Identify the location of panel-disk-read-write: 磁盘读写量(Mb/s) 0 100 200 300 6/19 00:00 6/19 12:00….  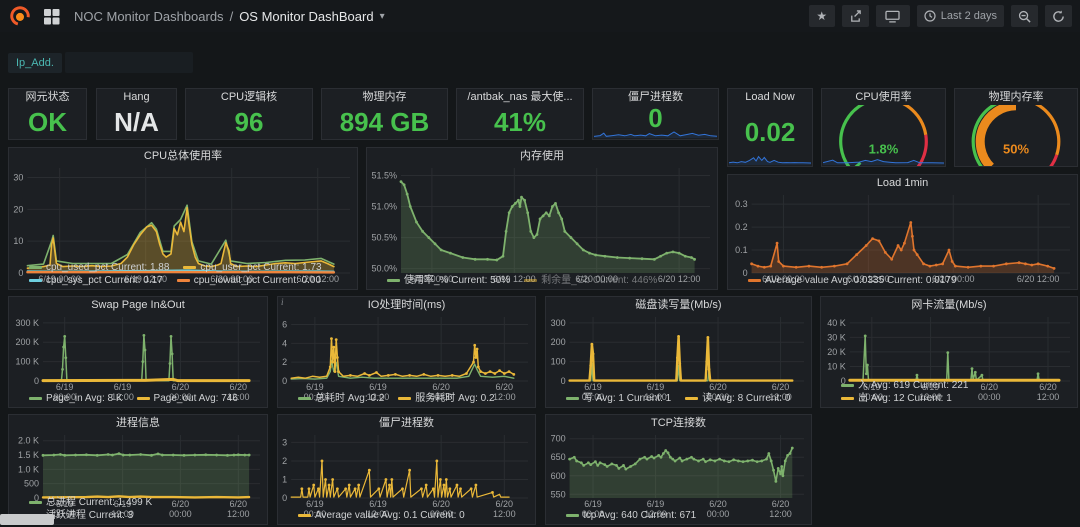
(678, 352).